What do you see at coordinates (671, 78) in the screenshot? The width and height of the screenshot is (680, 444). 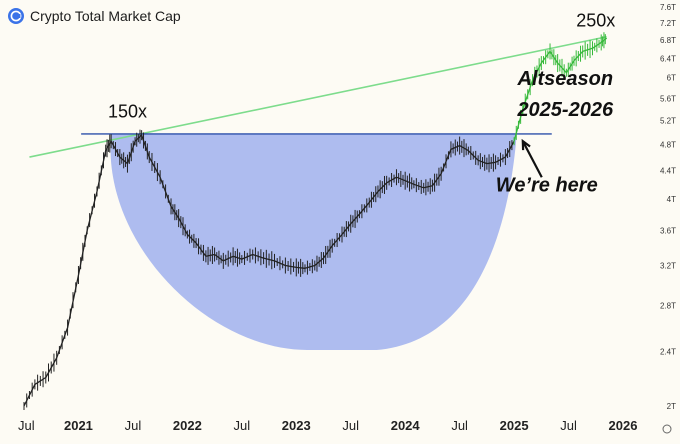 I see `y-tick-label: 6T` at bounding box center [671, 78].